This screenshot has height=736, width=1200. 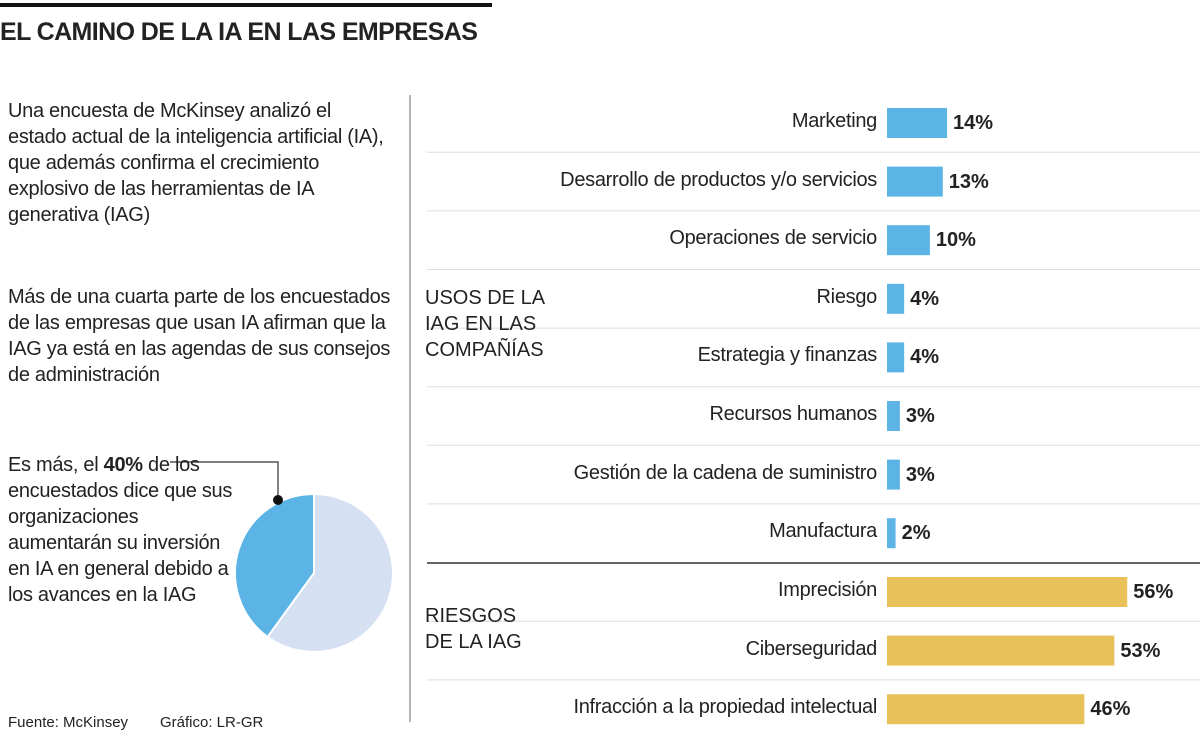 I want to click on group-title: RIESGOS DE LA IAG, so click(x=473, y=629).